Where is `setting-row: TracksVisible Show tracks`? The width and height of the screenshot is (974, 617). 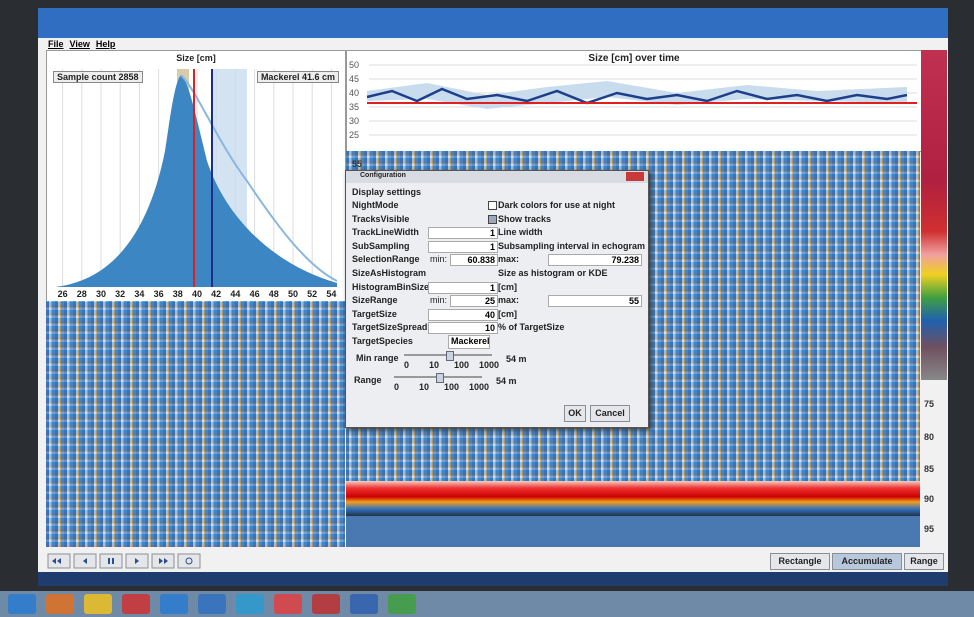
setting-row: TracksVisible Show tracks is located at coordinates (497, 219).